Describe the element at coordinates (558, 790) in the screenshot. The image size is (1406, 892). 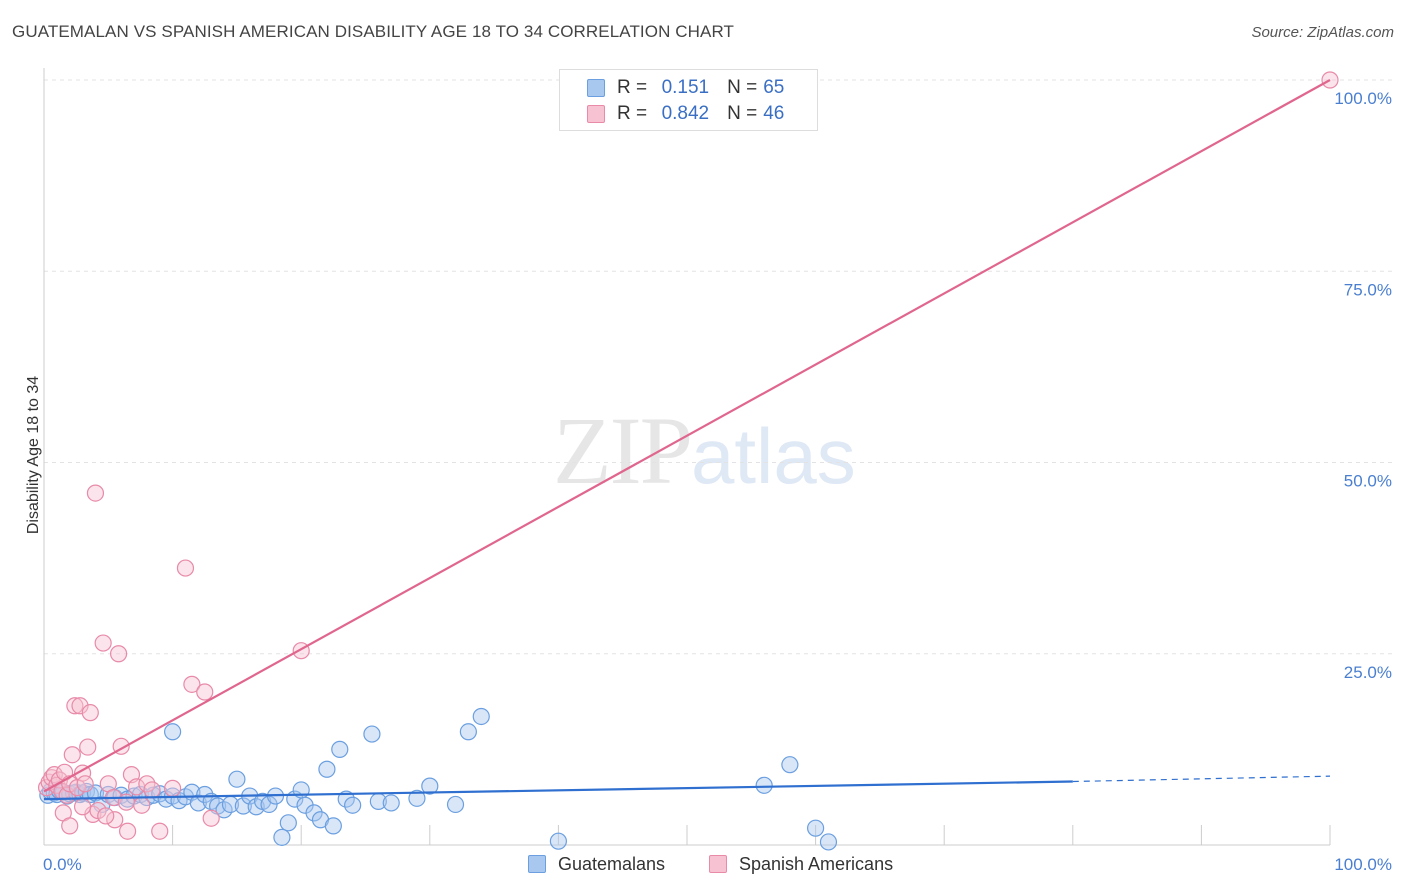
I see `guatemalans-trend-line` at that location.